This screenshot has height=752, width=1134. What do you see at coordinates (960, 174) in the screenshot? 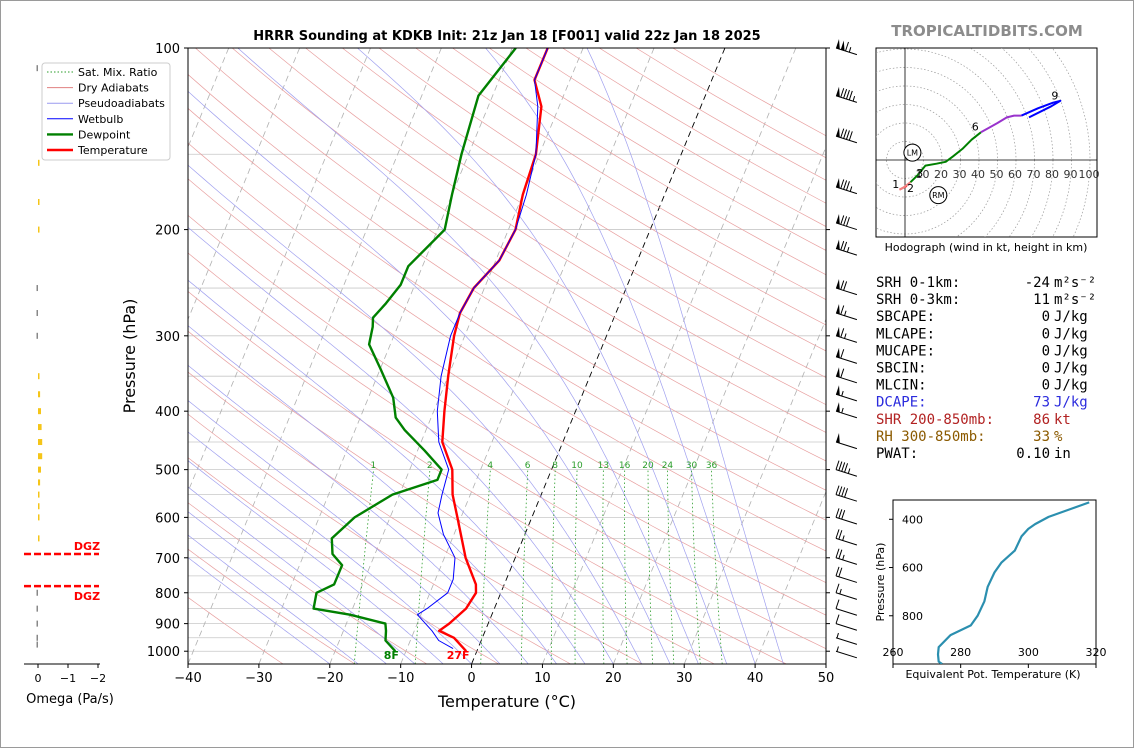
I see `hodograph-ring-label: 30` at bounding box center [960, 174].